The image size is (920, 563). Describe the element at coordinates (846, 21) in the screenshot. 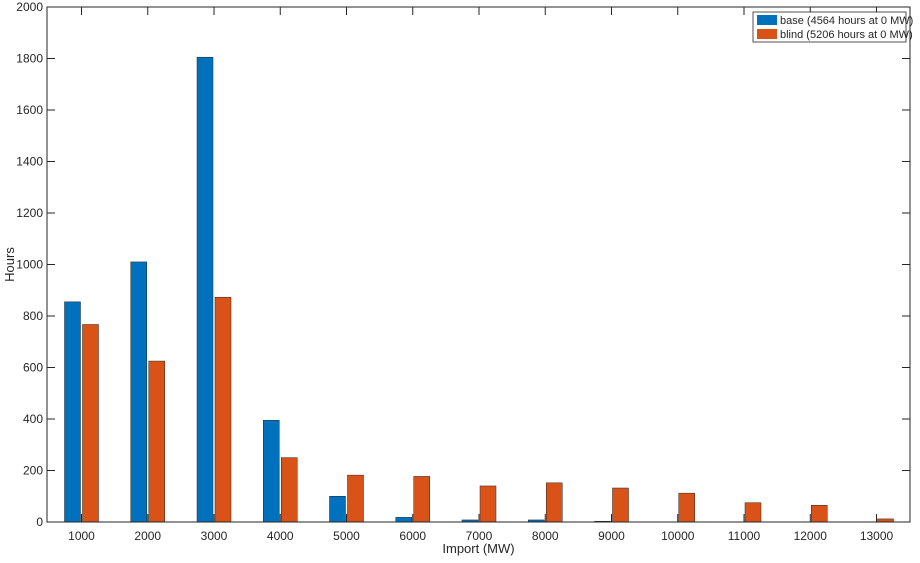

I see `legend-entry-base: base (4564 hours at 0 MW)` at that location.